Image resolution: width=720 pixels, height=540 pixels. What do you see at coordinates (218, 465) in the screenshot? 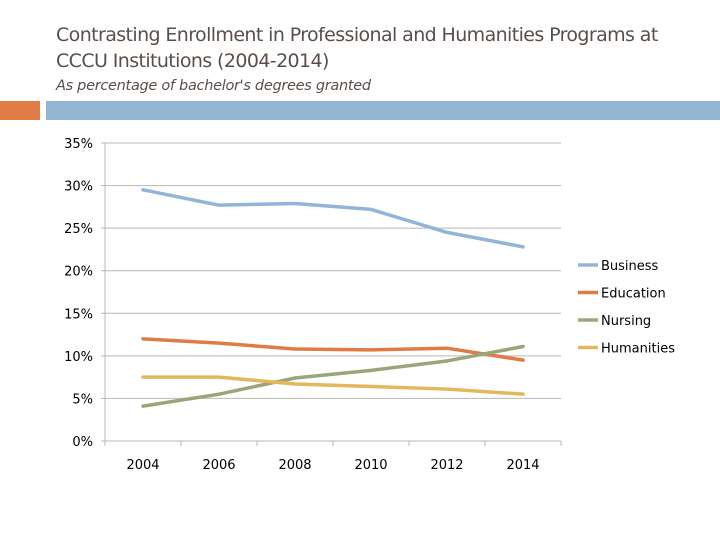
I see `x-tick-label: 2006` at bounding box center [218, 465].